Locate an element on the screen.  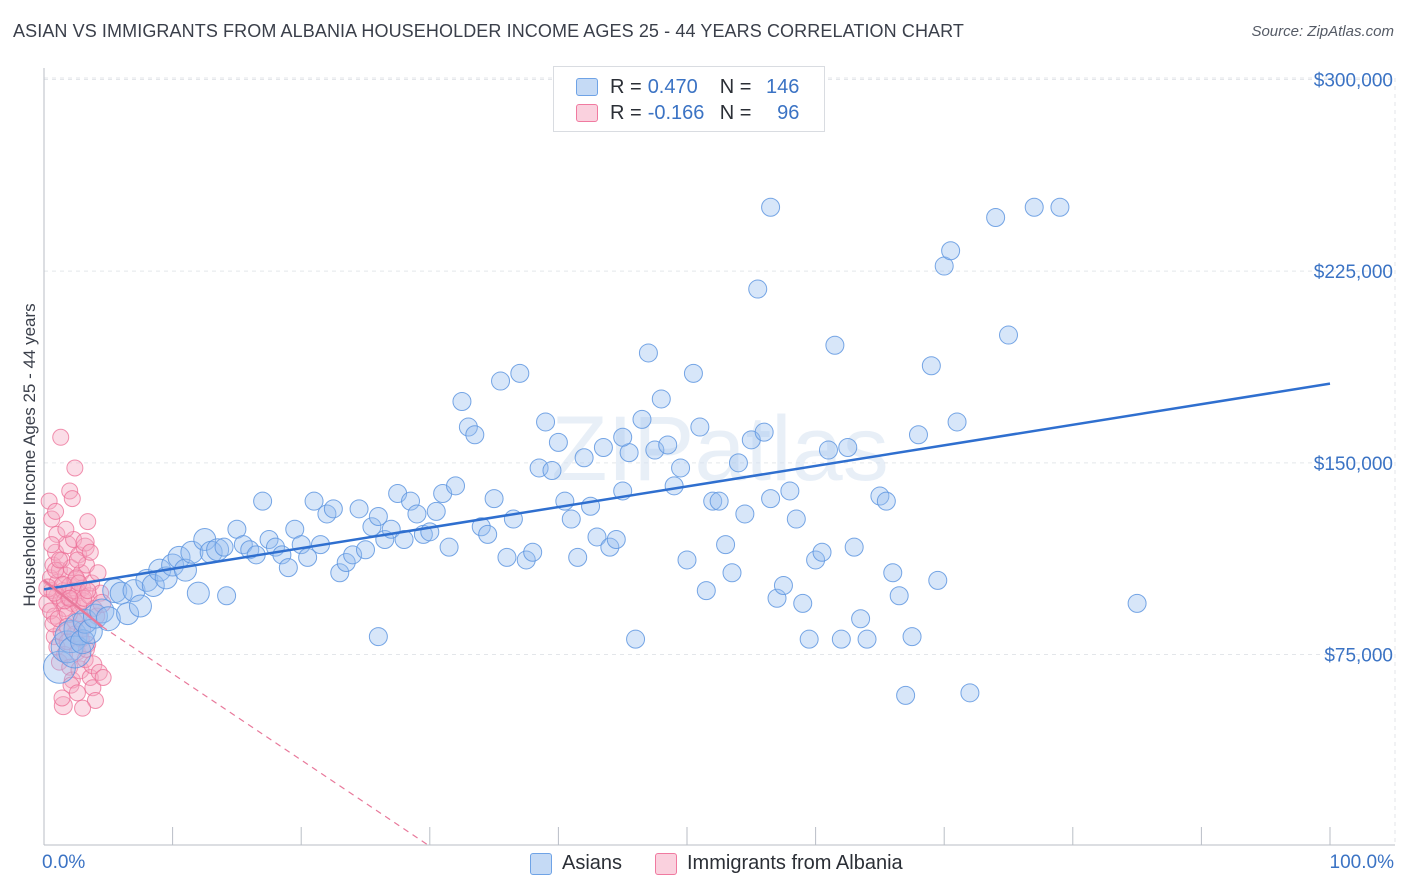
legend-item-albania: Immigrants from Albania is located at coordinates (779, 863).